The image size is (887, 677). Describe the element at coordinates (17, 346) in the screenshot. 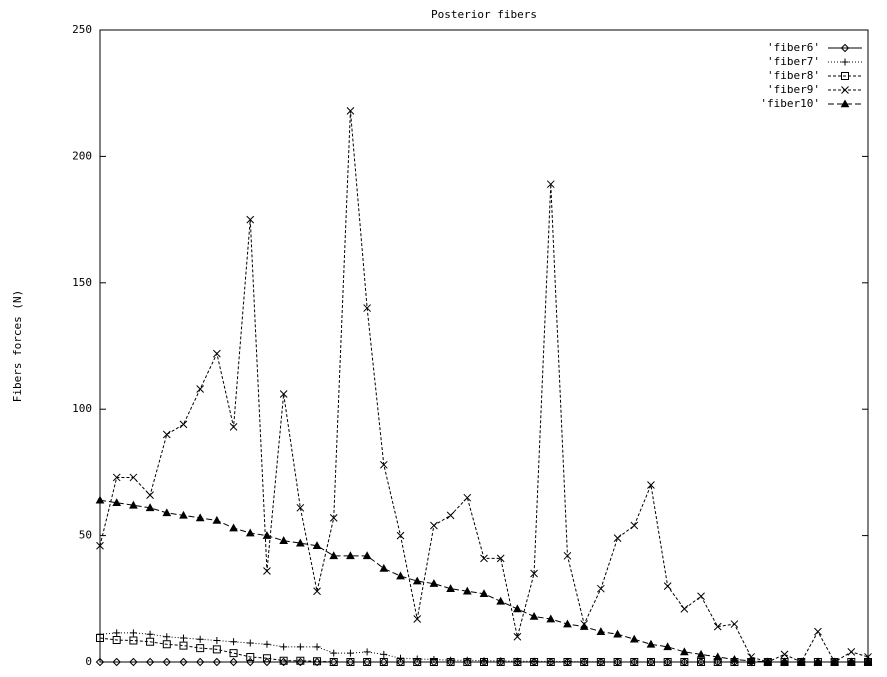

I see `y-axis-label: Fibers forces (N)` at that location.